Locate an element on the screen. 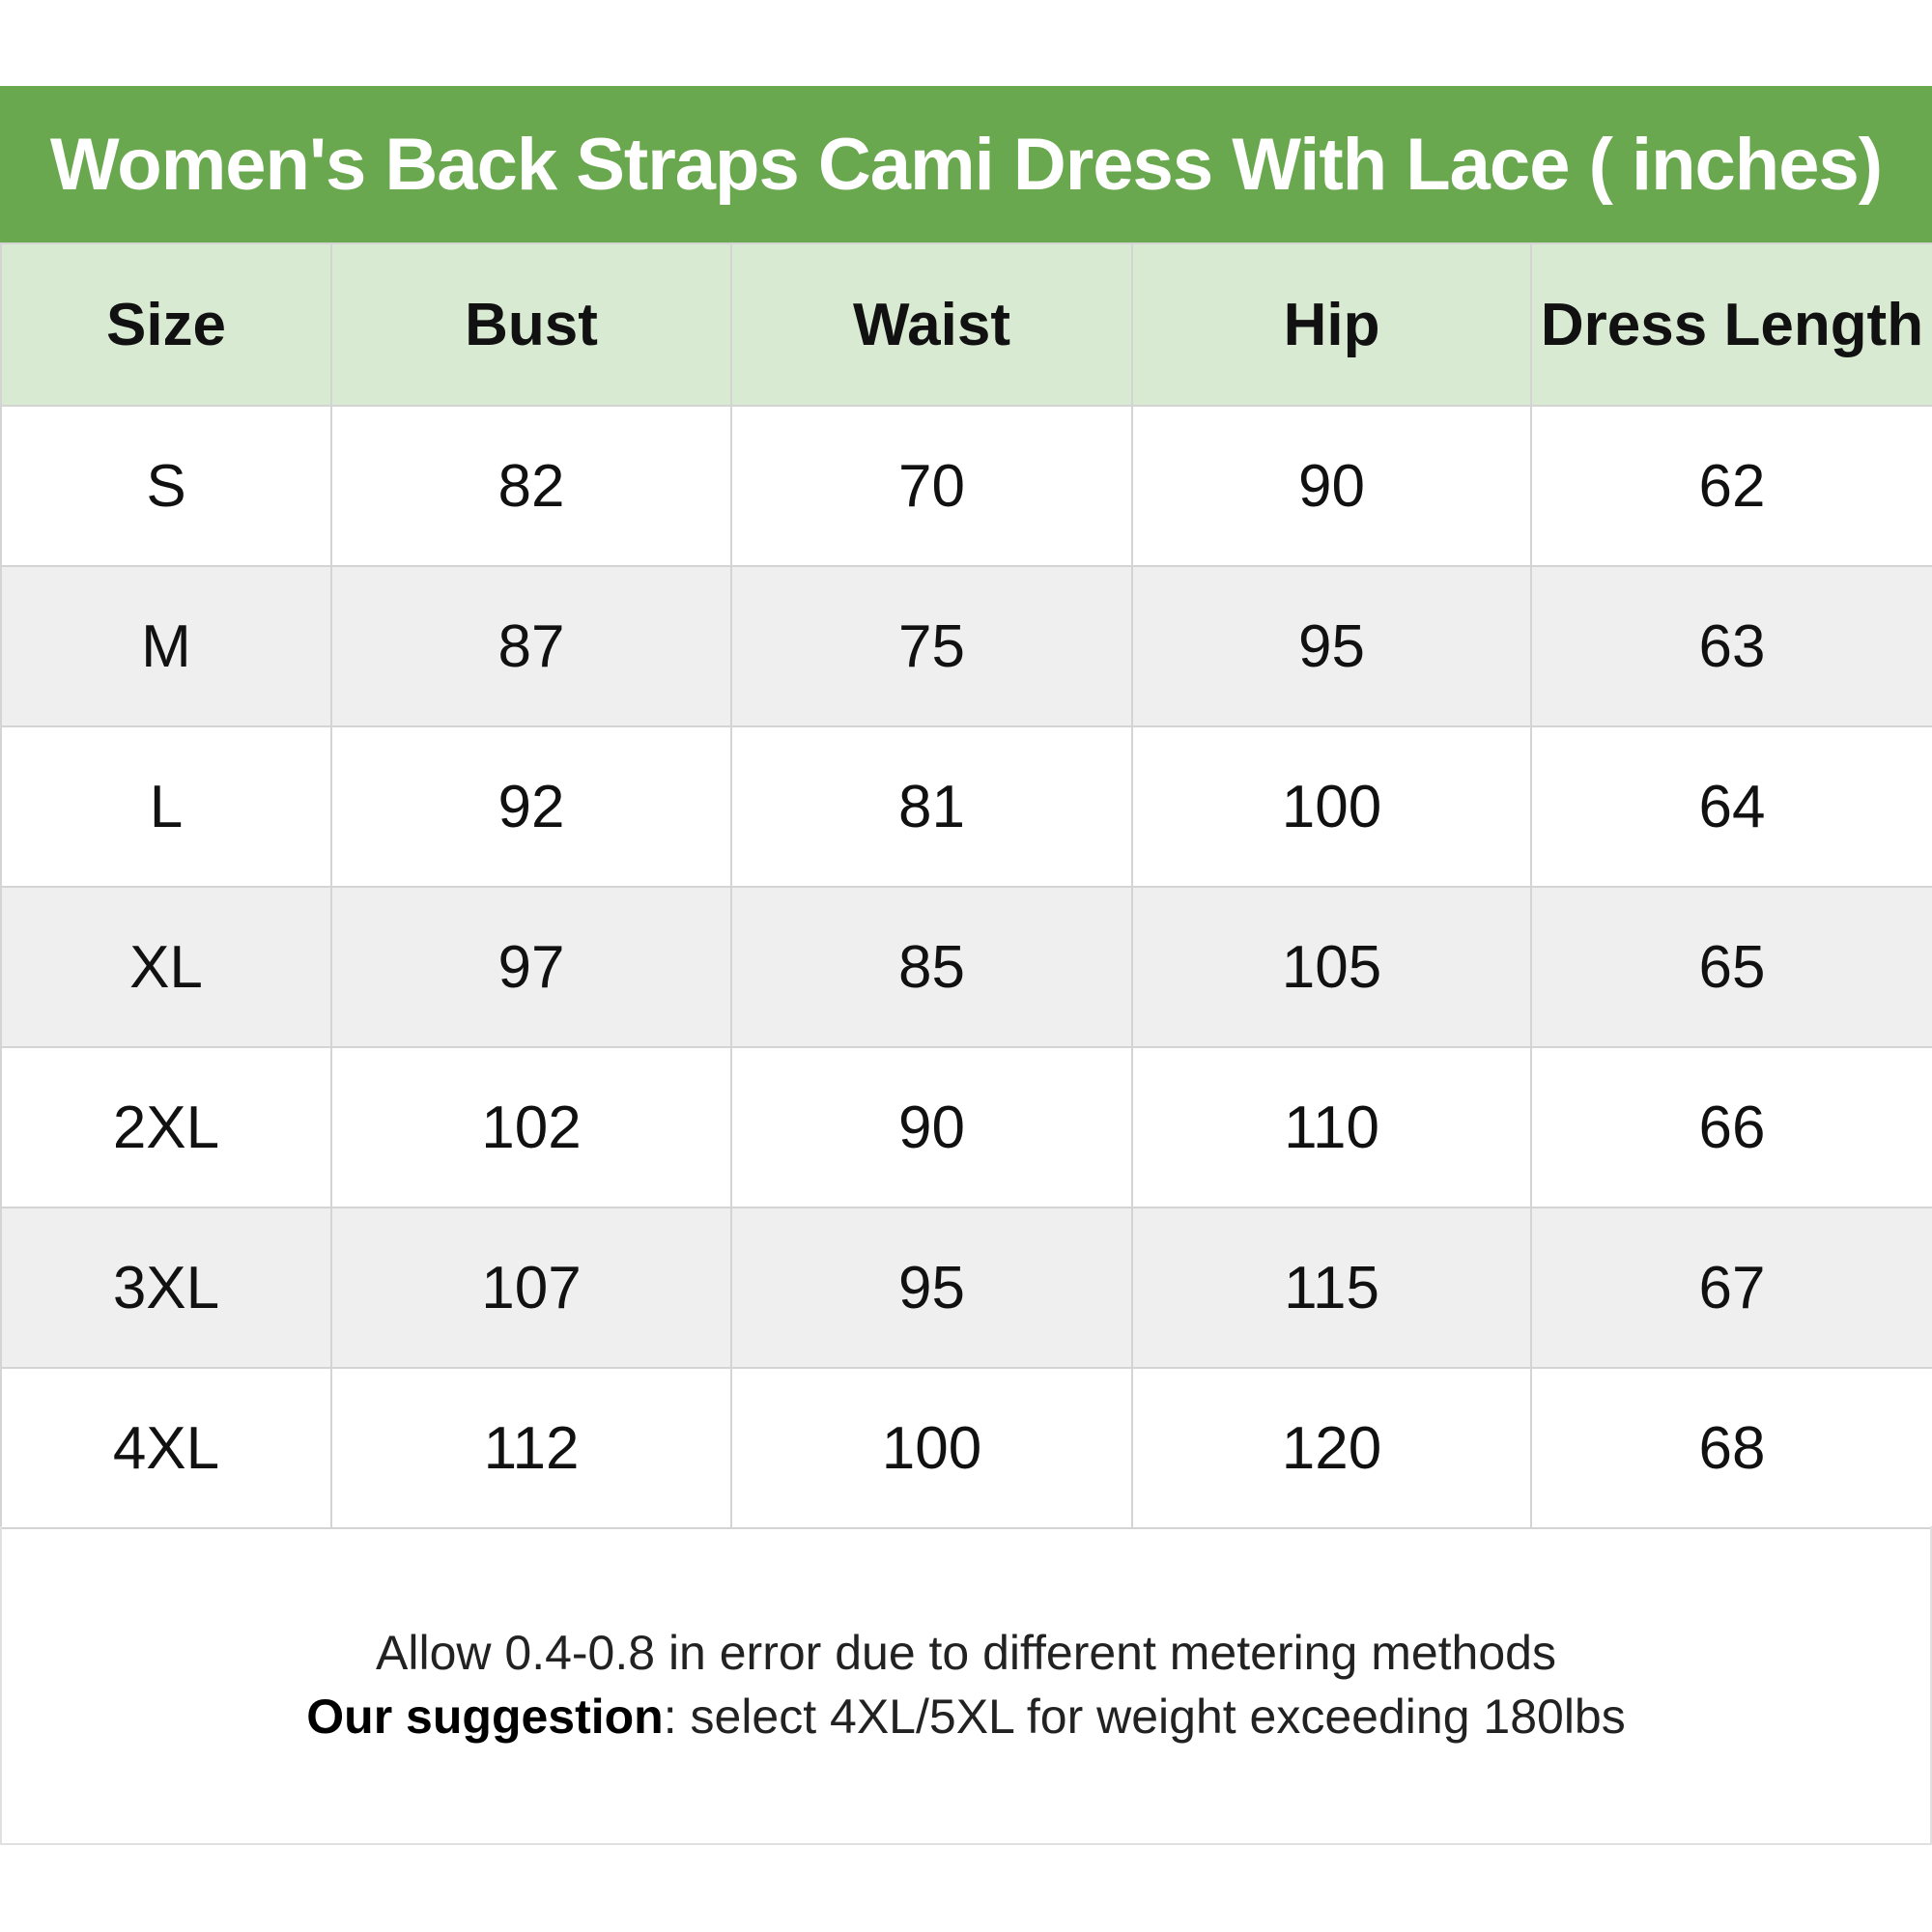 The height and width of the screenshot is (1932, 1932). cell-bust: 107 is located at coordinates (531, 1288).